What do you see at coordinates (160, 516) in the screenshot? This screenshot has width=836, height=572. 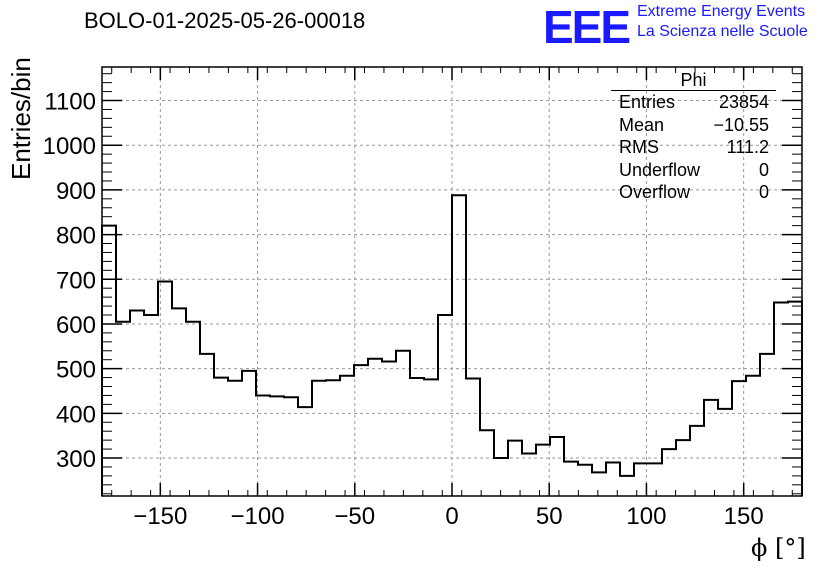 I see `x-tick-label: −150` at bounding box center [160, 516].